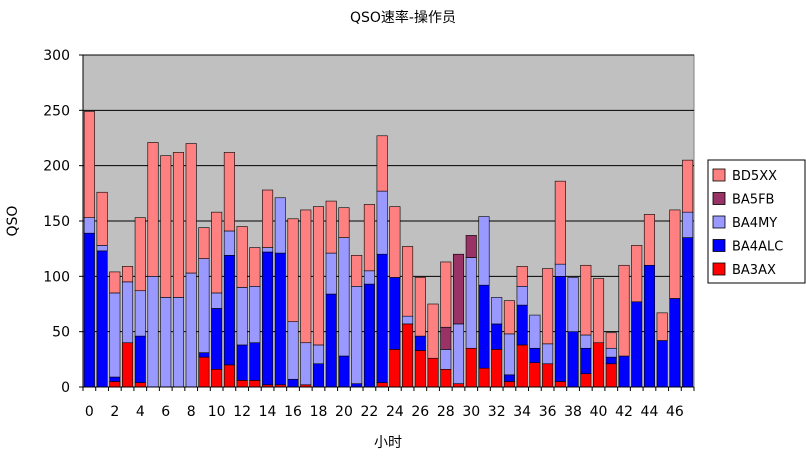  Describe the element at coordinates (56, 277) in the screenshot. I see `y-tick-label: 100` at that location.